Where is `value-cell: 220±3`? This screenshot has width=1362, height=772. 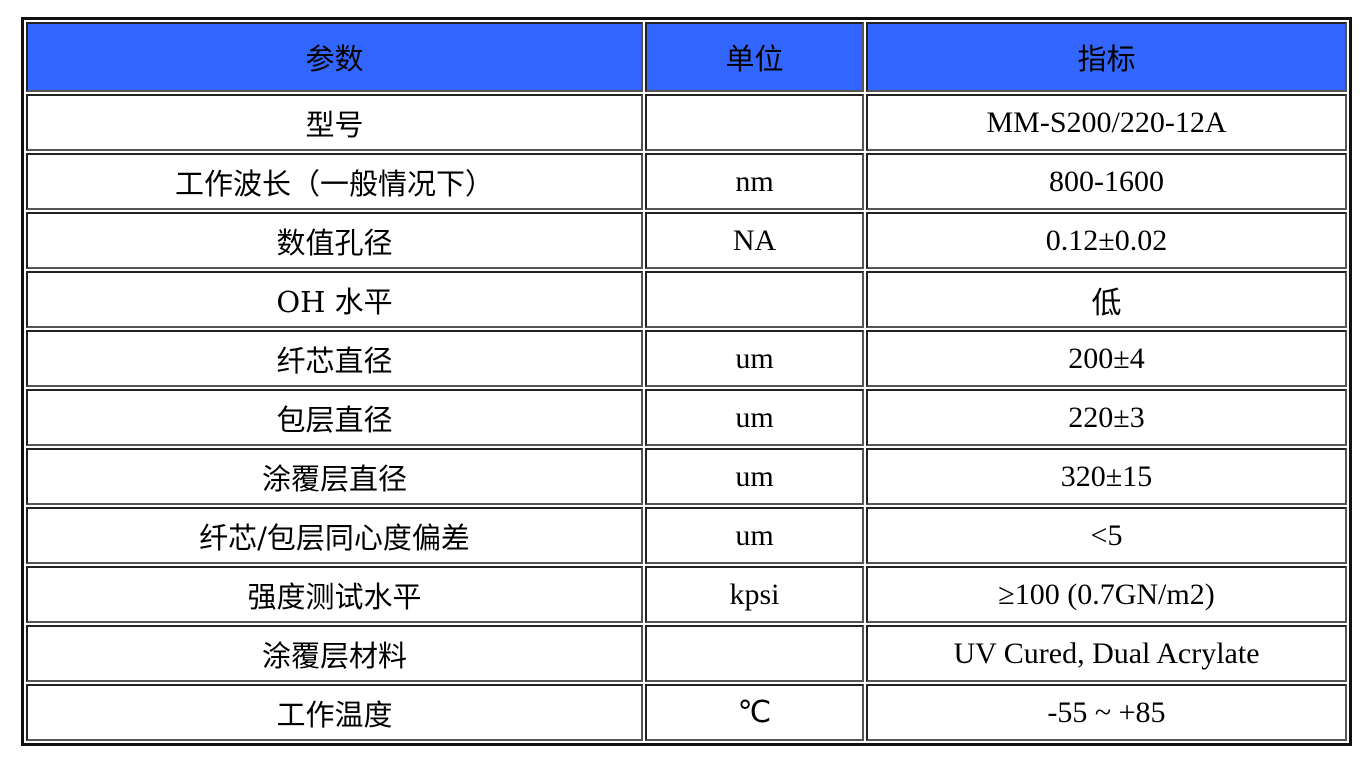
value-cell: 220±3 is located at coordinates (1106, 417).